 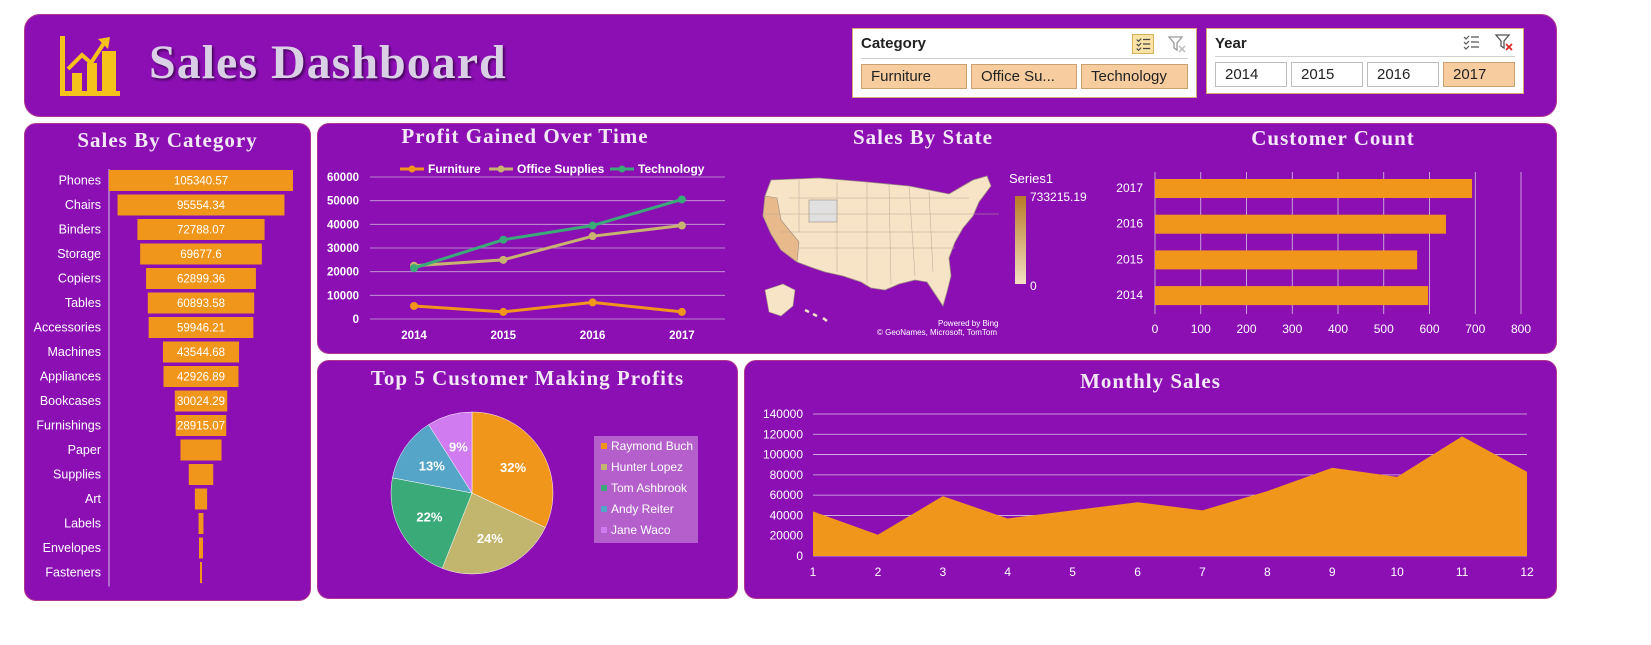 I want to click on monthly-x-tick: 6, so click(x=1137, y=572).